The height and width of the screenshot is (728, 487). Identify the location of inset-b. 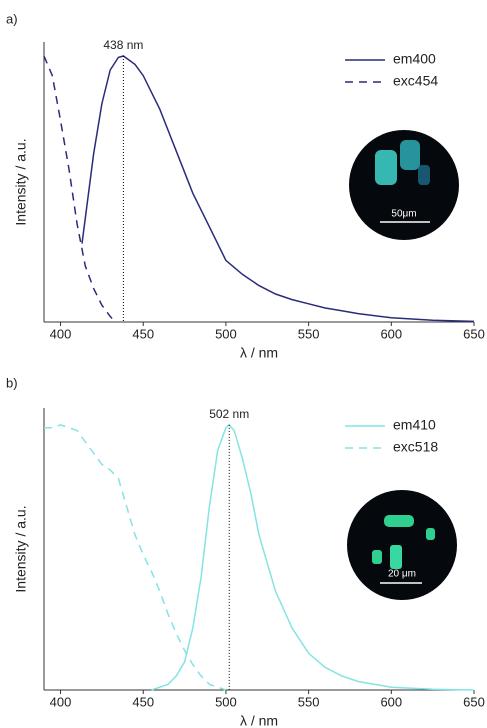
(402, 545).